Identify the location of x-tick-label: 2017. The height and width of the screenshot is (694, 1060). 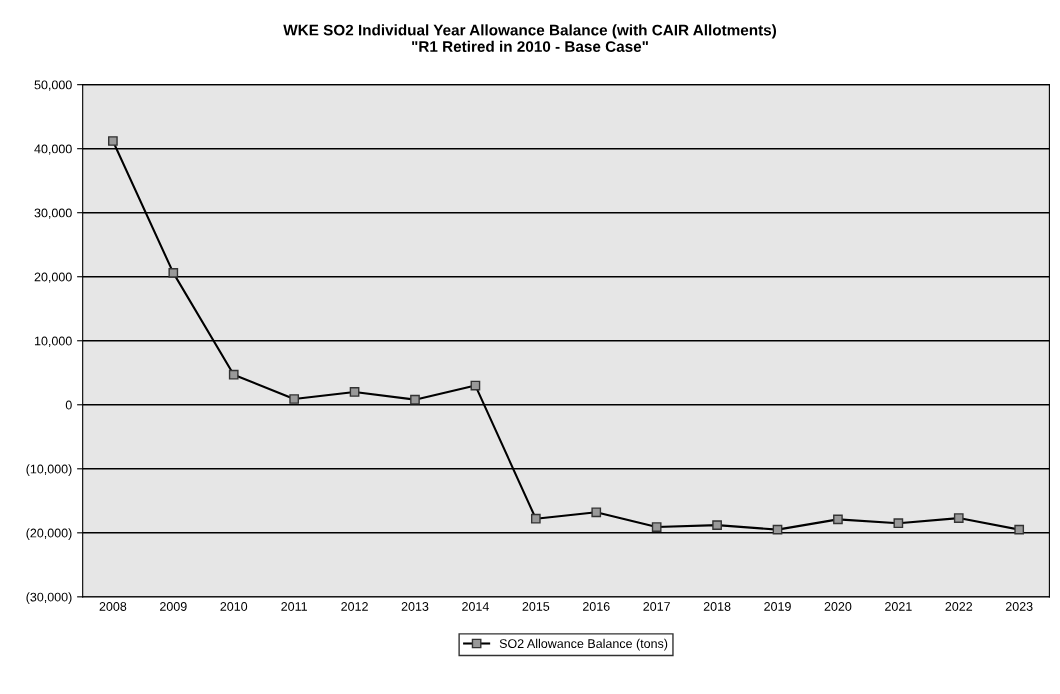
(656, 606).